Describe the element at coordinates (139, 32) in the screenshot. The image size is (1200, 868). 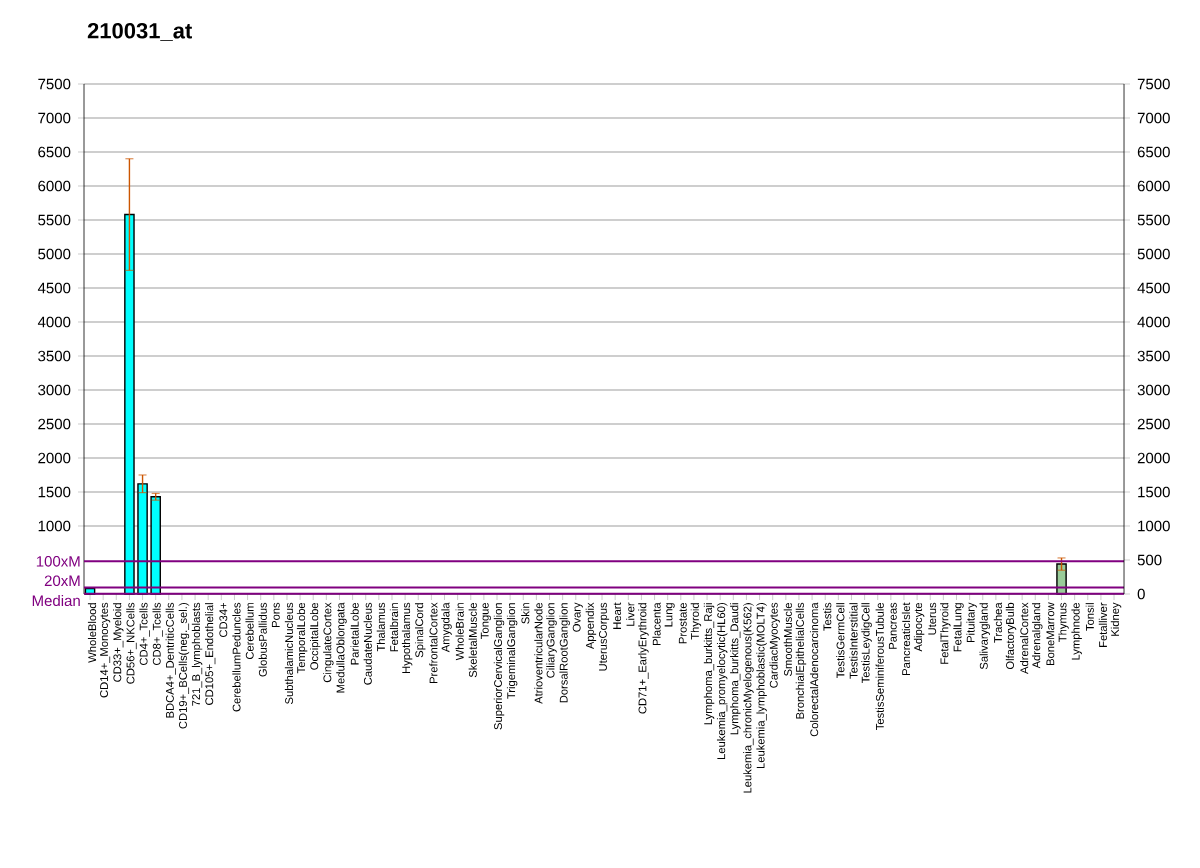
I see `chart-title: 210031_at` at that location.